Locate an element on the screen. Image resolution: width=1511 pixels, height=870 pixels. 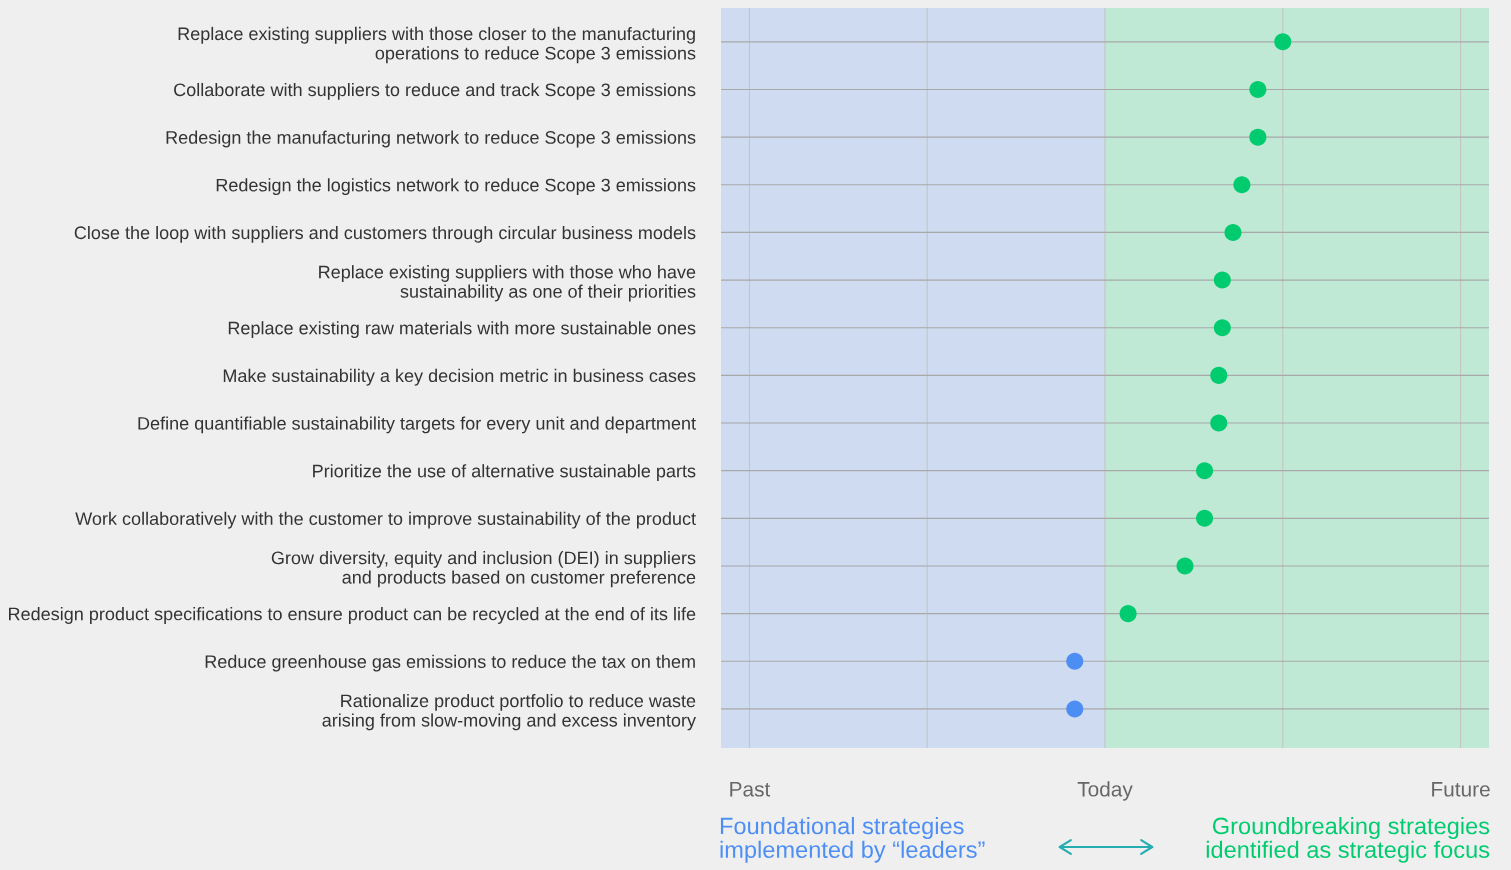
text: Future is located at coordinates (1461, 789).